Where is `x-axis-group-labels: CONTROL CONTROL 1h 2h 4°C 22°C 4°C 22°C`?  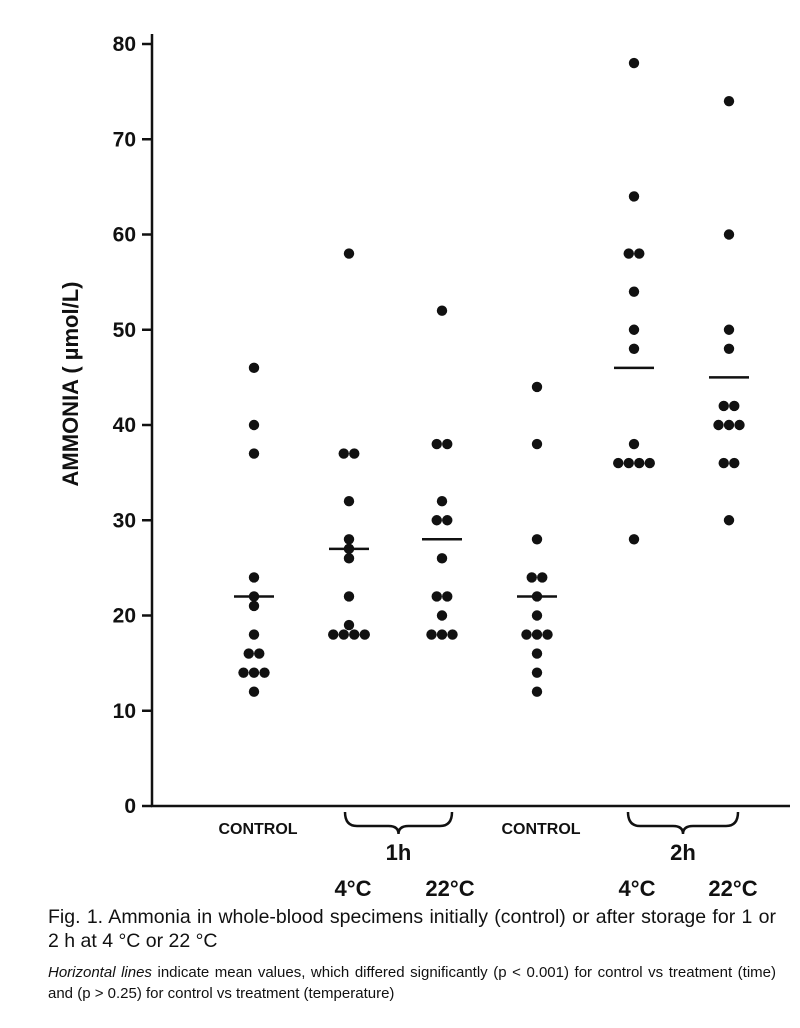 x-axis-group-labels: CONTROL CONTROL 1h 2h 4°C 22°C 4°C 22°C is located at coordinates (488, 855).